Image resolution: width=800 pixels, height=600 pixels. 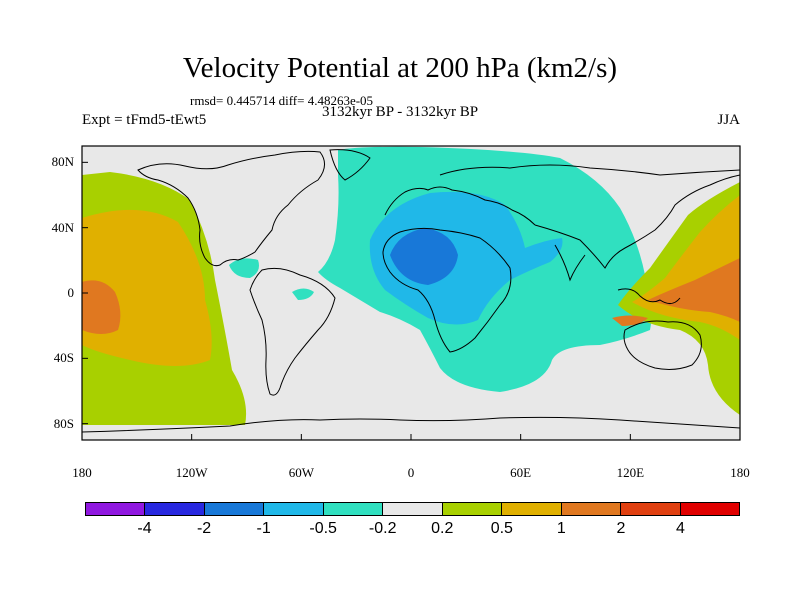 I want to click on lon-label: 60W, so click(x=301, y=472).